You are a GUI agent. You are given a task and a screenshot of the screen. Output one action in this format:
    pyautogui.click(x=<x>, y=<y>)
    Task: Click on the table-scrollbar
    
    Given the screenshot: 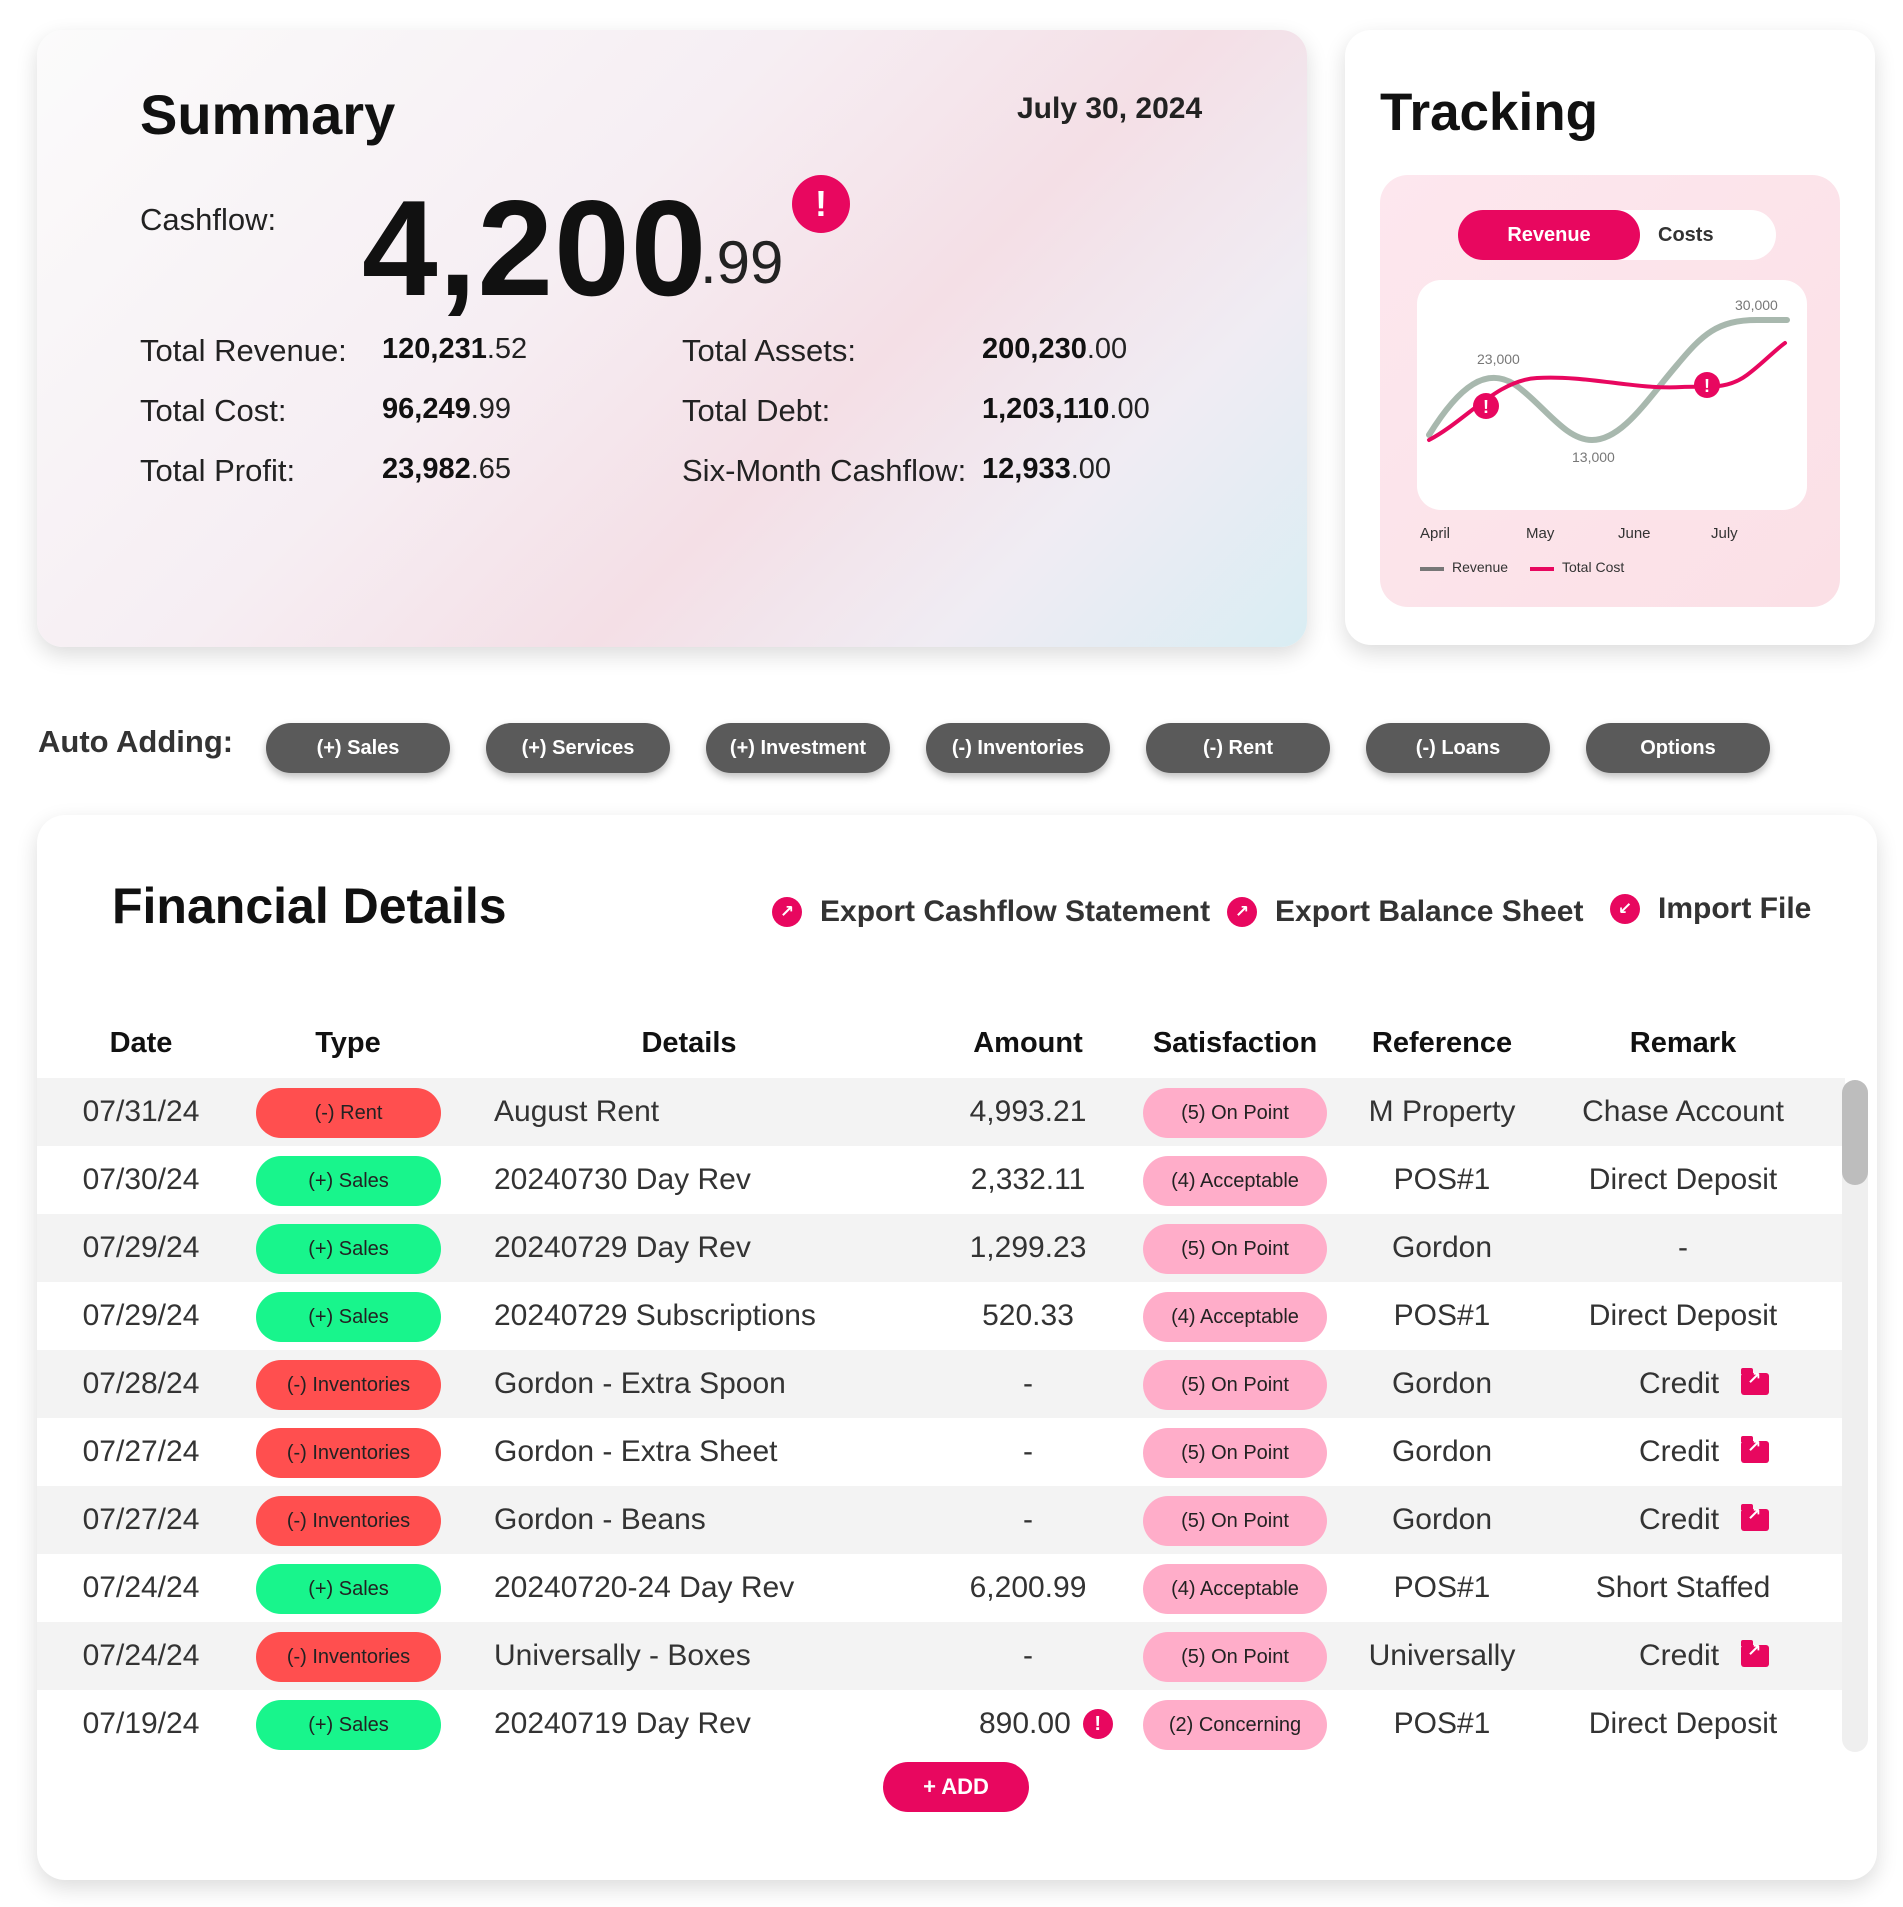 What is the action you would take?
    pyautogui.click(x=1855, y=1416)
    